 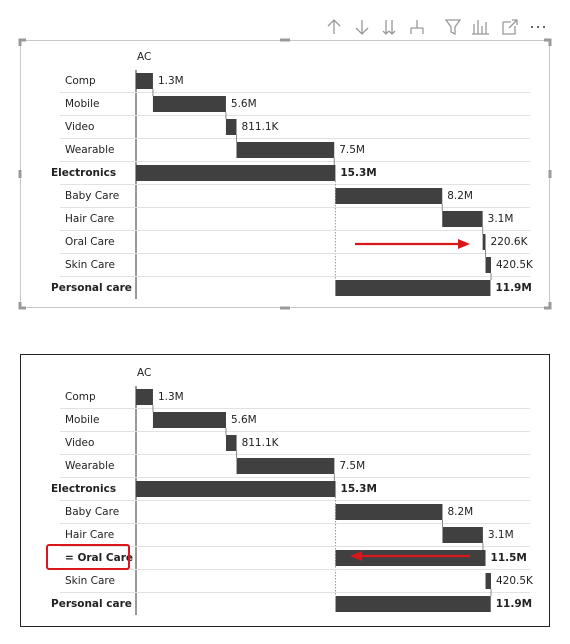 What do you see at coordinates (389, 27) in the screenshot?
I see `next-level-icon` at bounding box center [389, 27].